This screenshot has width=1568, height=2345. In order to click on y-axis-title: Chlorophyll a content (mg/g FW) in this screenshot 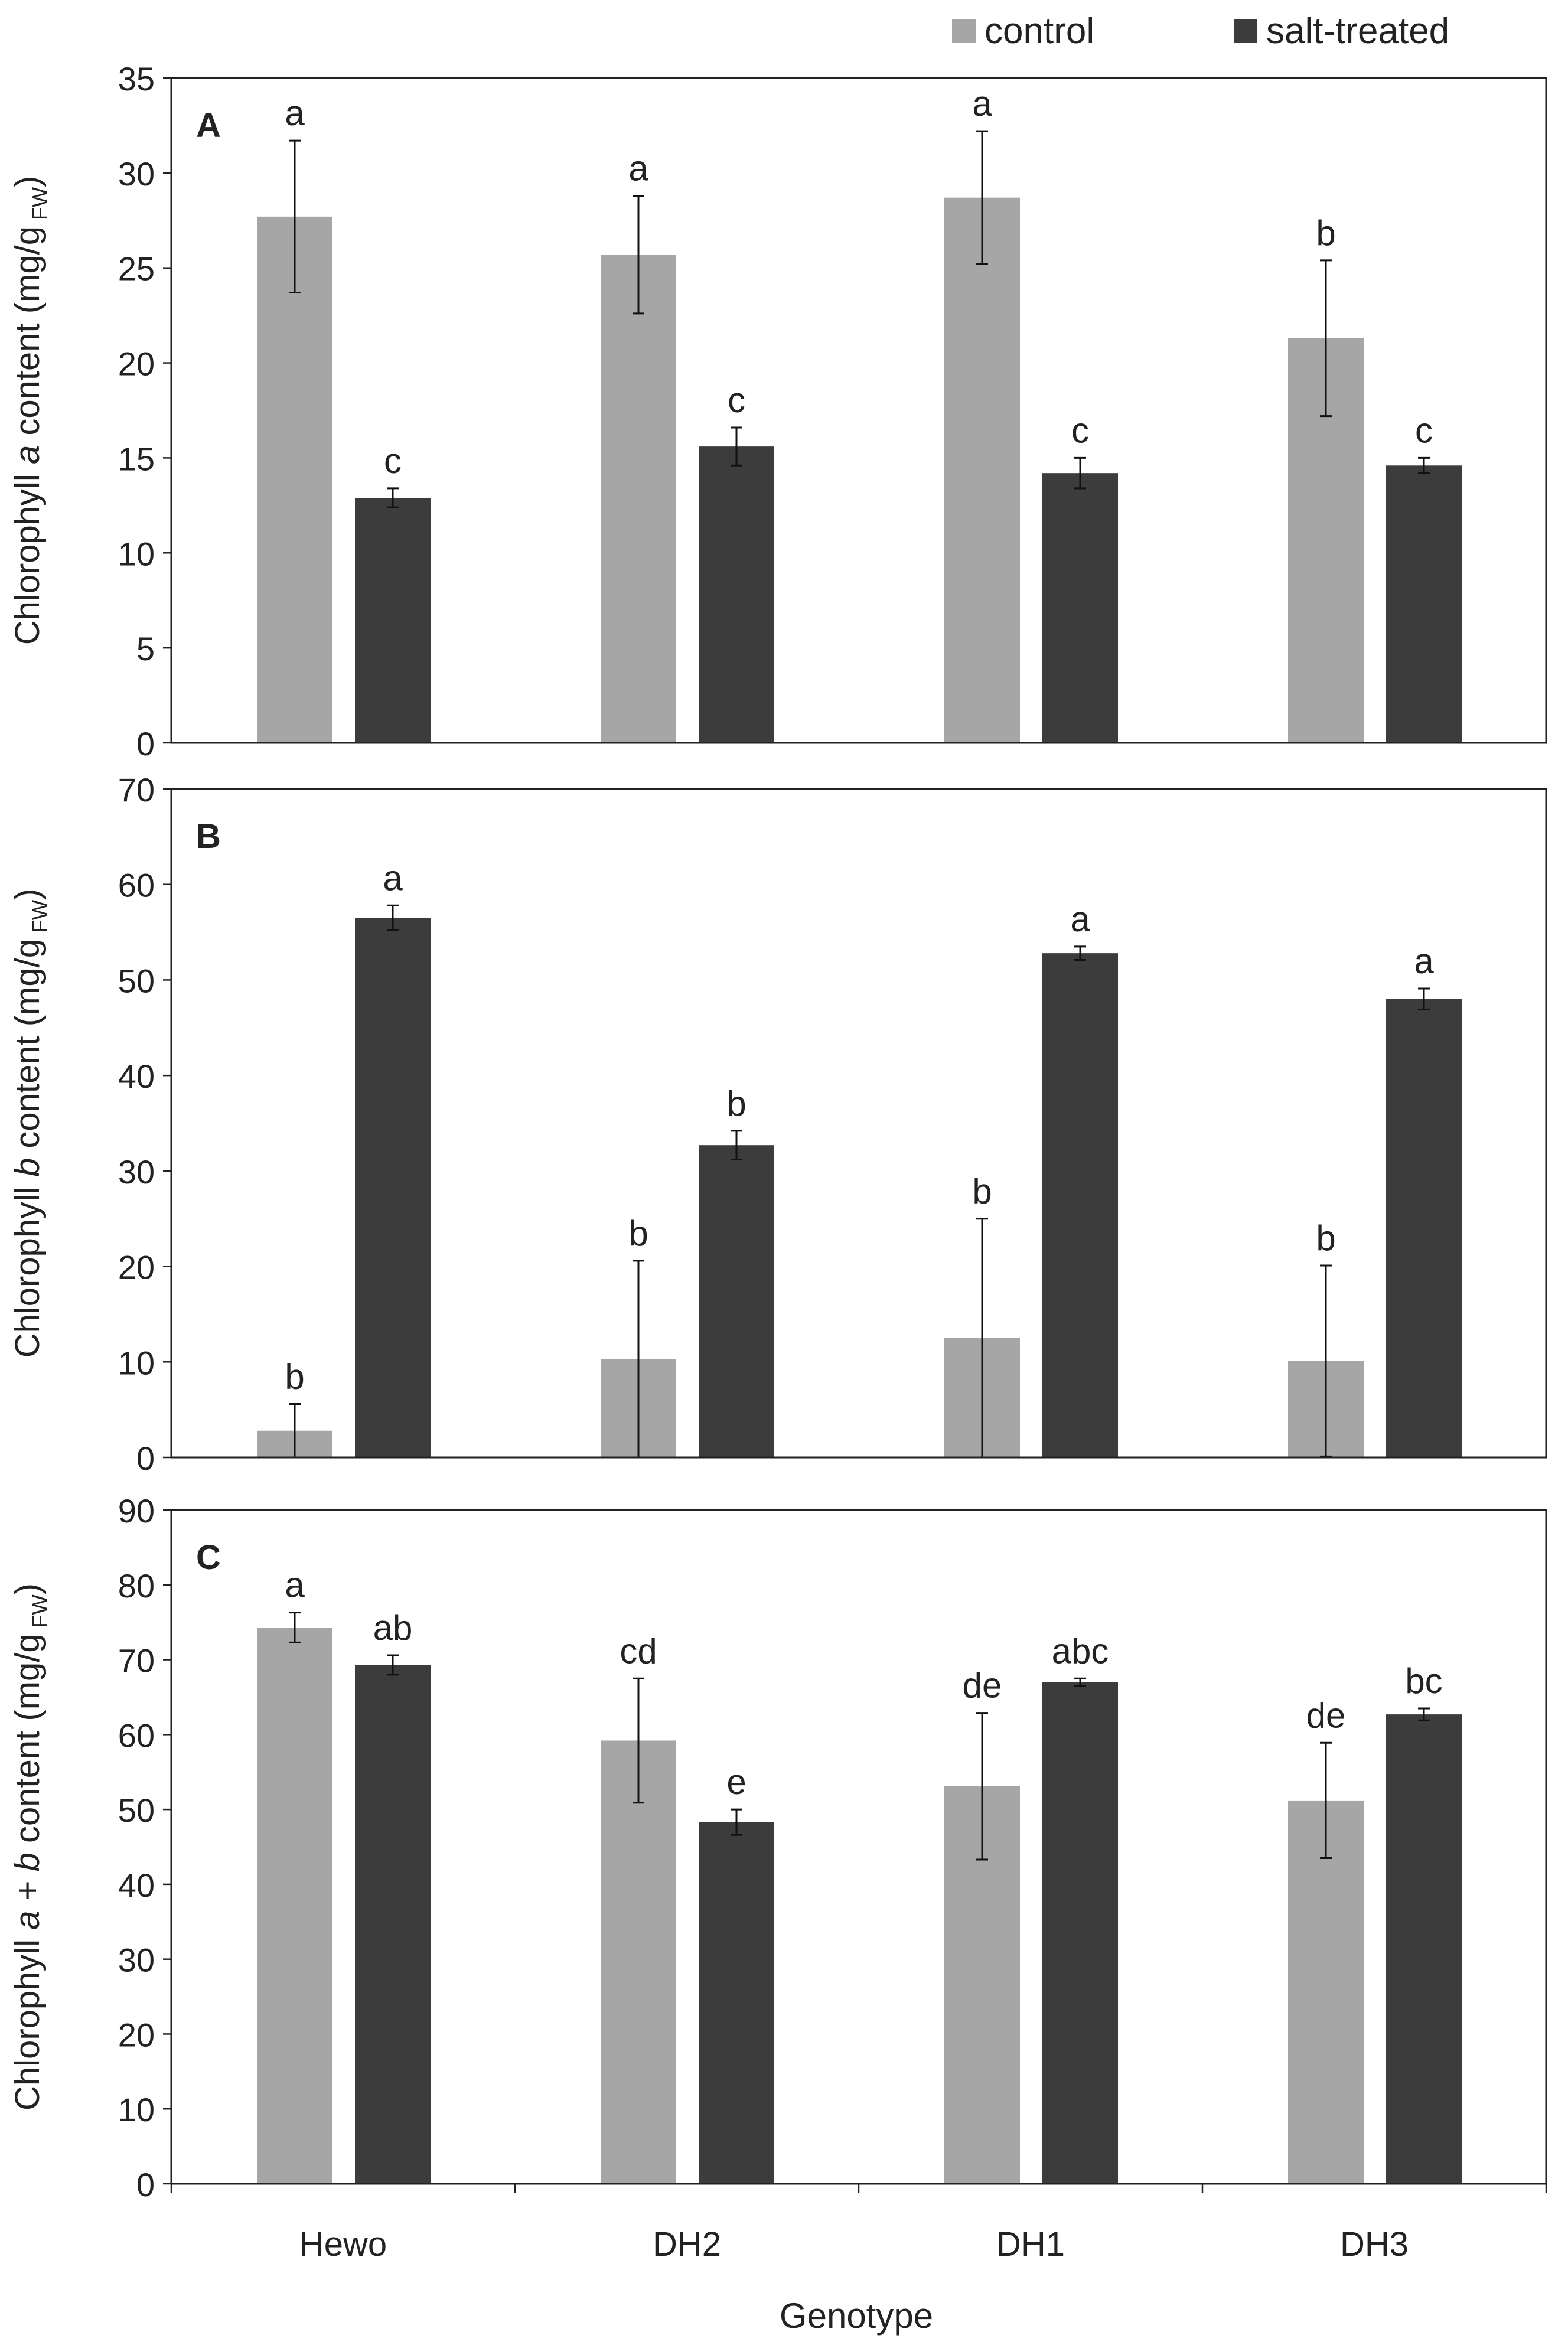, I will do `click(30, 411)`.